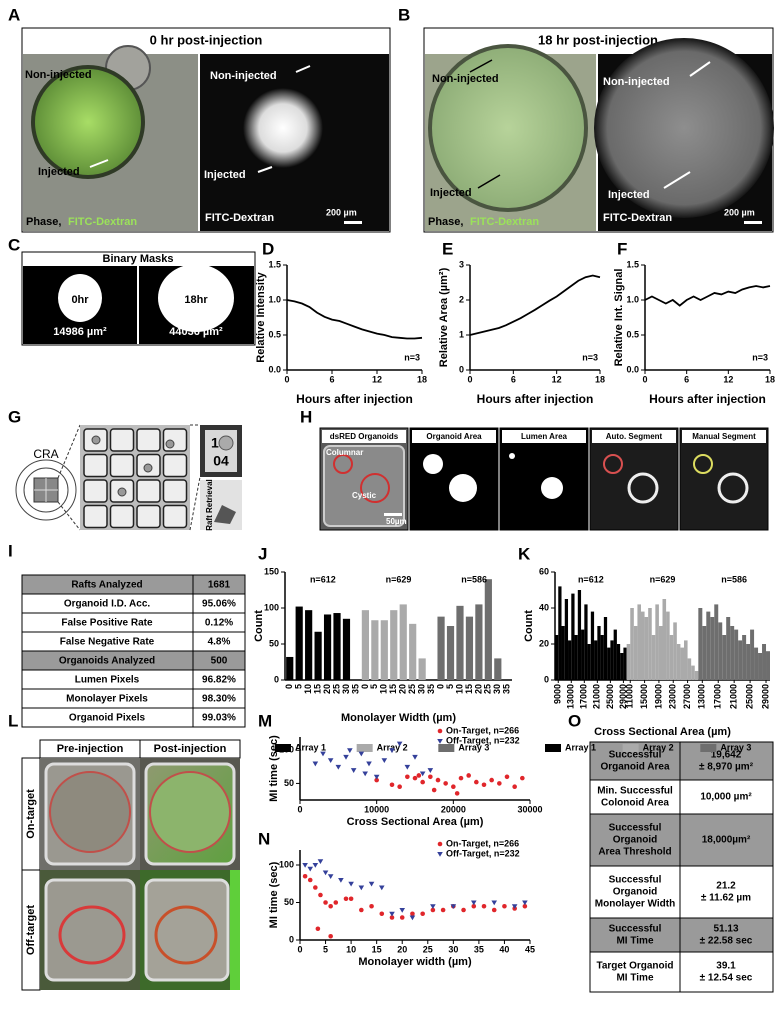  Describe the element at coordinates (69, 451) in the screenshot. I see `connector` at that location.